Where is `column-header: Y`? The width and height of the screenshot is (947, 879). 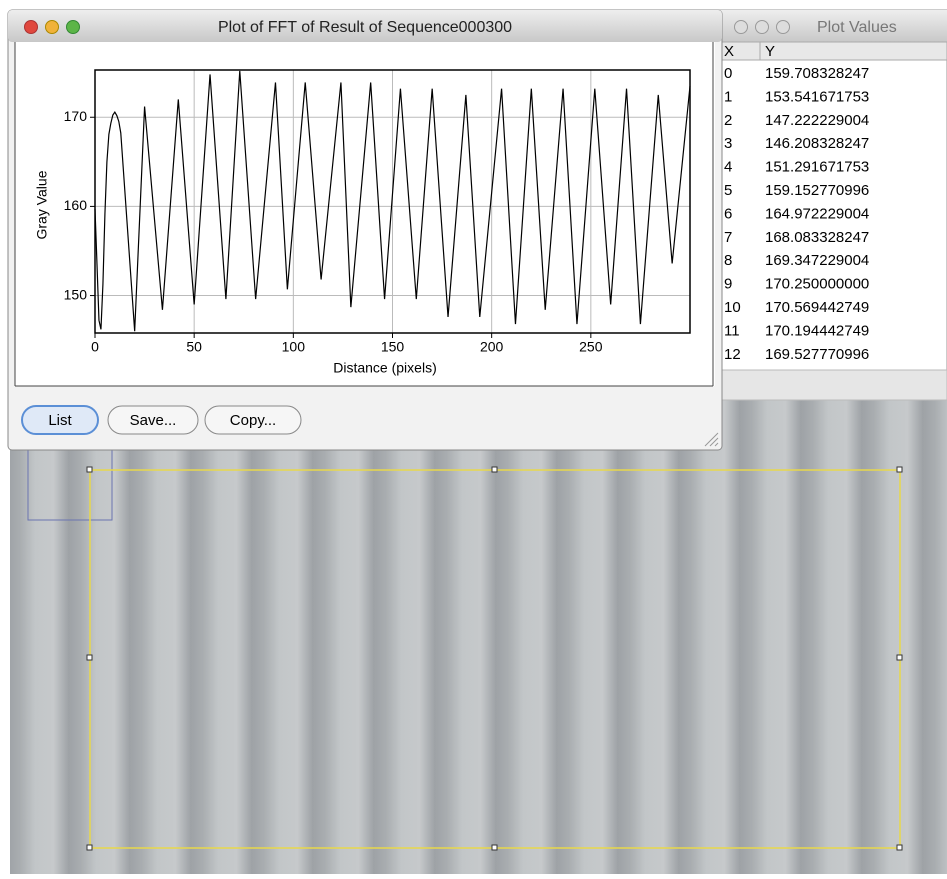 column-header: Y is located at coordinates (770, 51).